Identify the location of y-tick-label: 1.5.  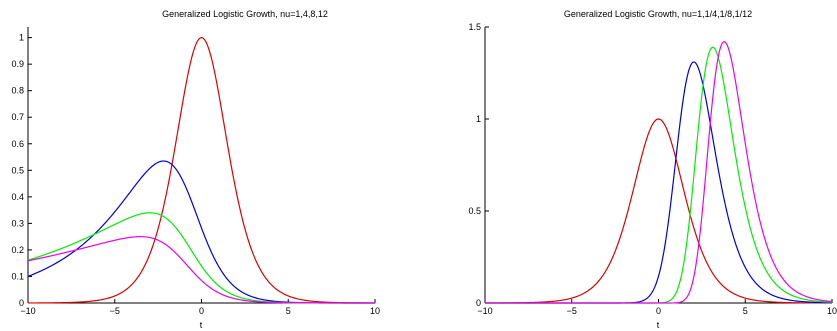
(474, 27).